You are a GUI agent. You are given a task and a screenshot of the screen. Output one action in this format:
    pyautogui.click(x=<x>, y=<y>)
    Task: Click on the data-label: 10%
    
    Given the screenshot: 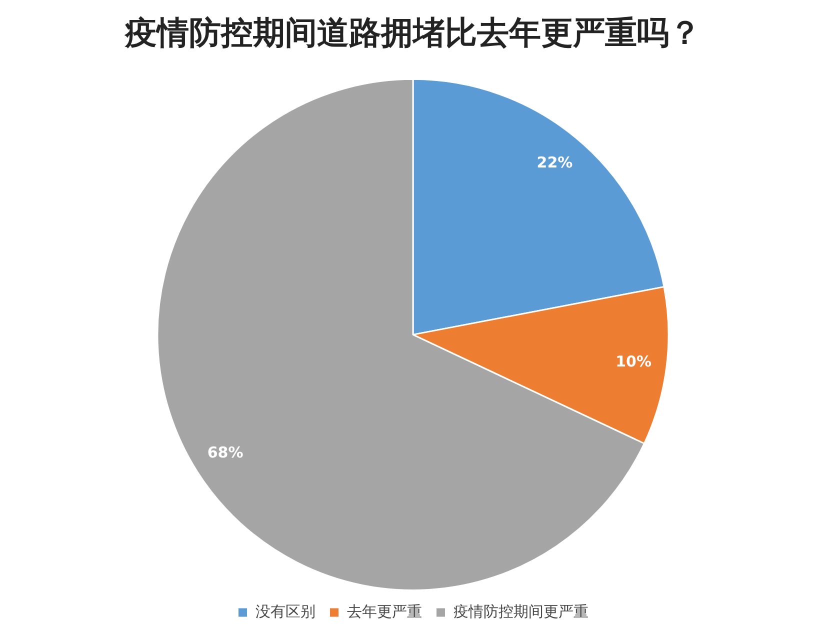 What is the action you would take?
    pyautogui.click(x=634, y=361)
    